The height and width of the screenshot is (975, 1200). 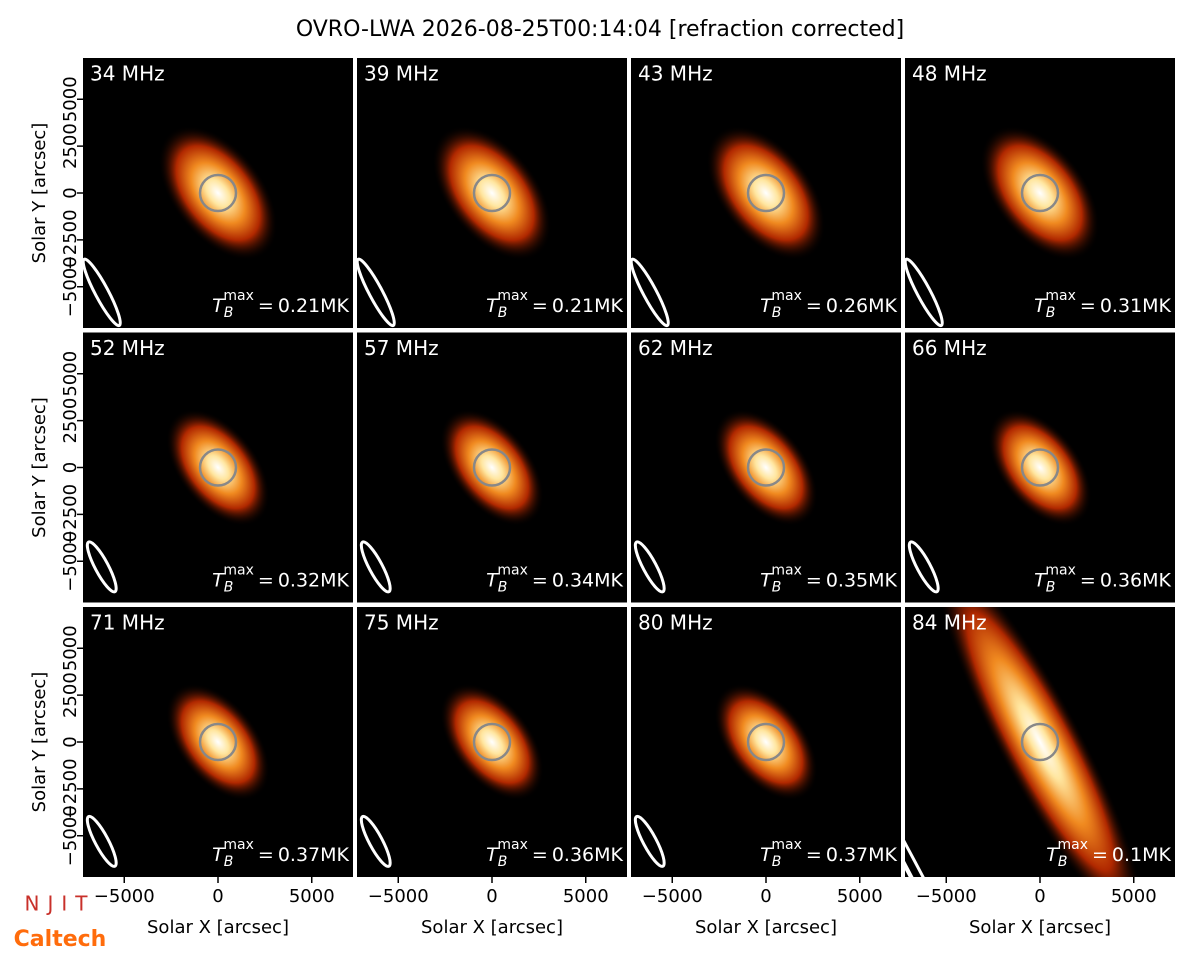 What do you see at coordinates (314, 855) in the screenshot?
I see `tb-value: 0.37MK` at bounding box center [314, 855].